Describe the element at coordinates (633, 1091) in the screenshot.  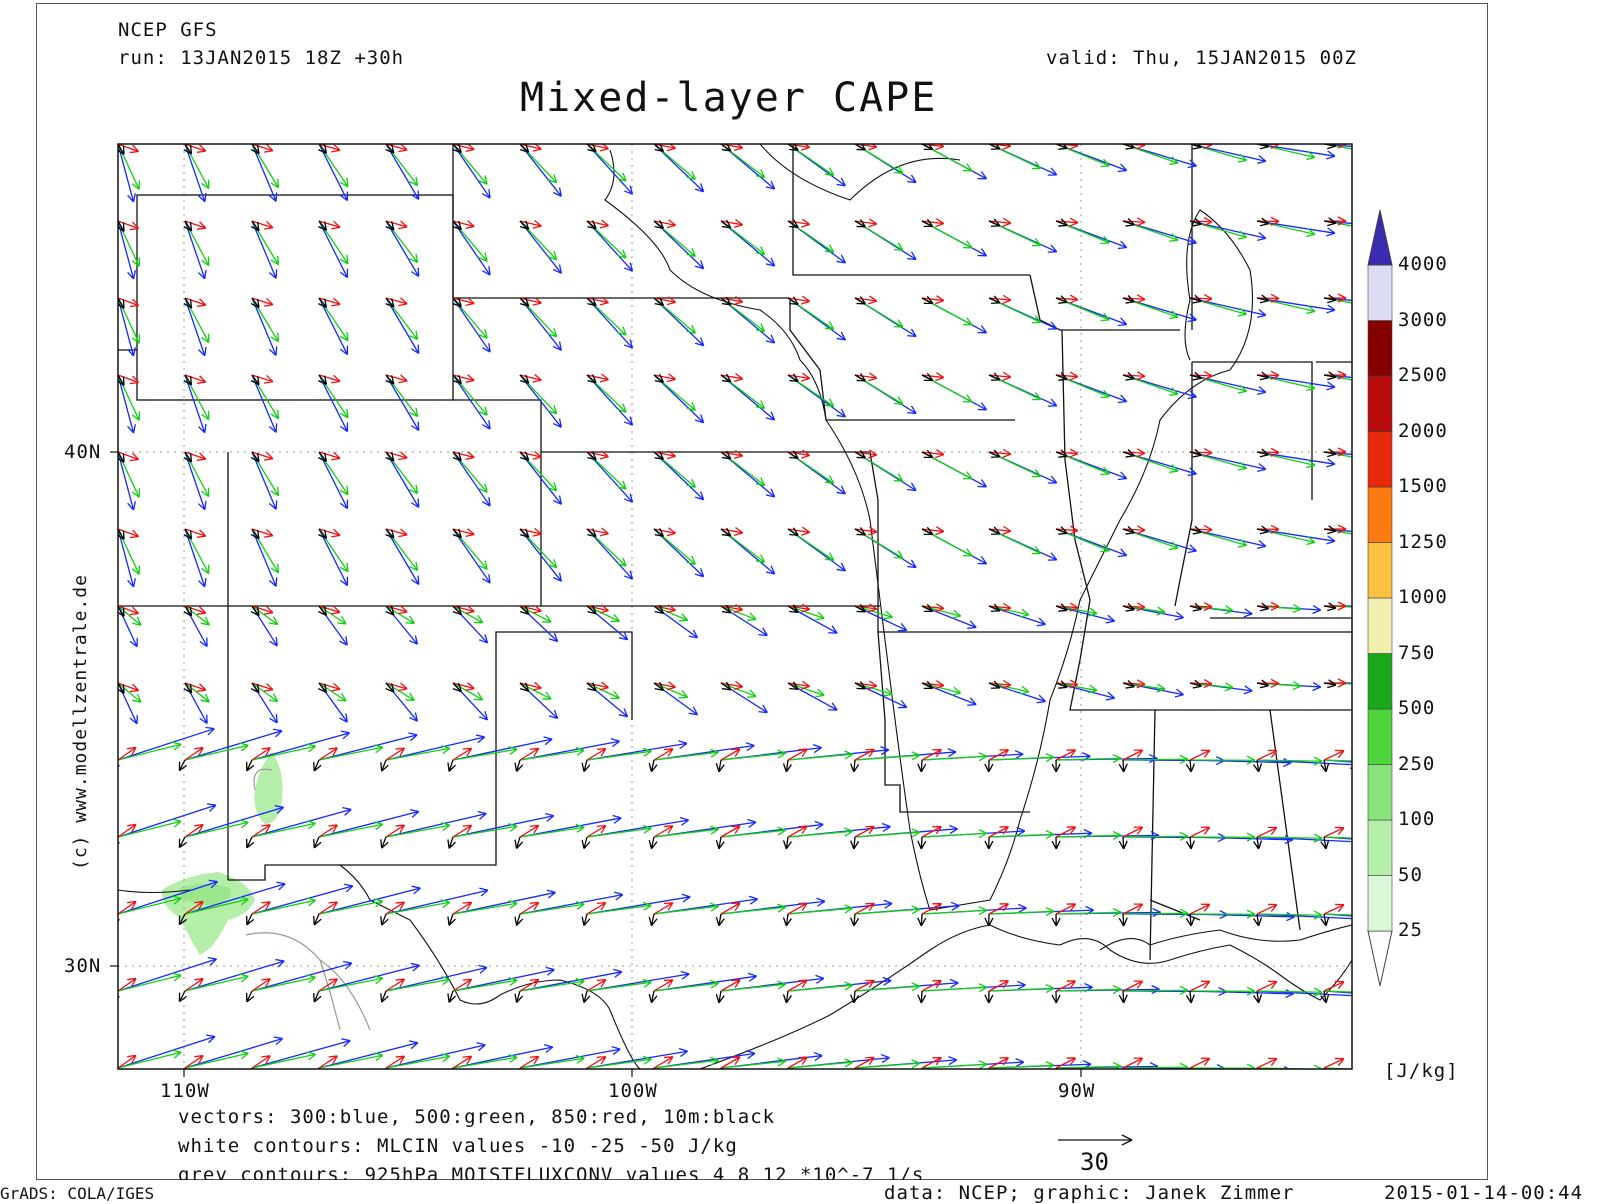
I see `lon-label-100w: 100W` at that location.